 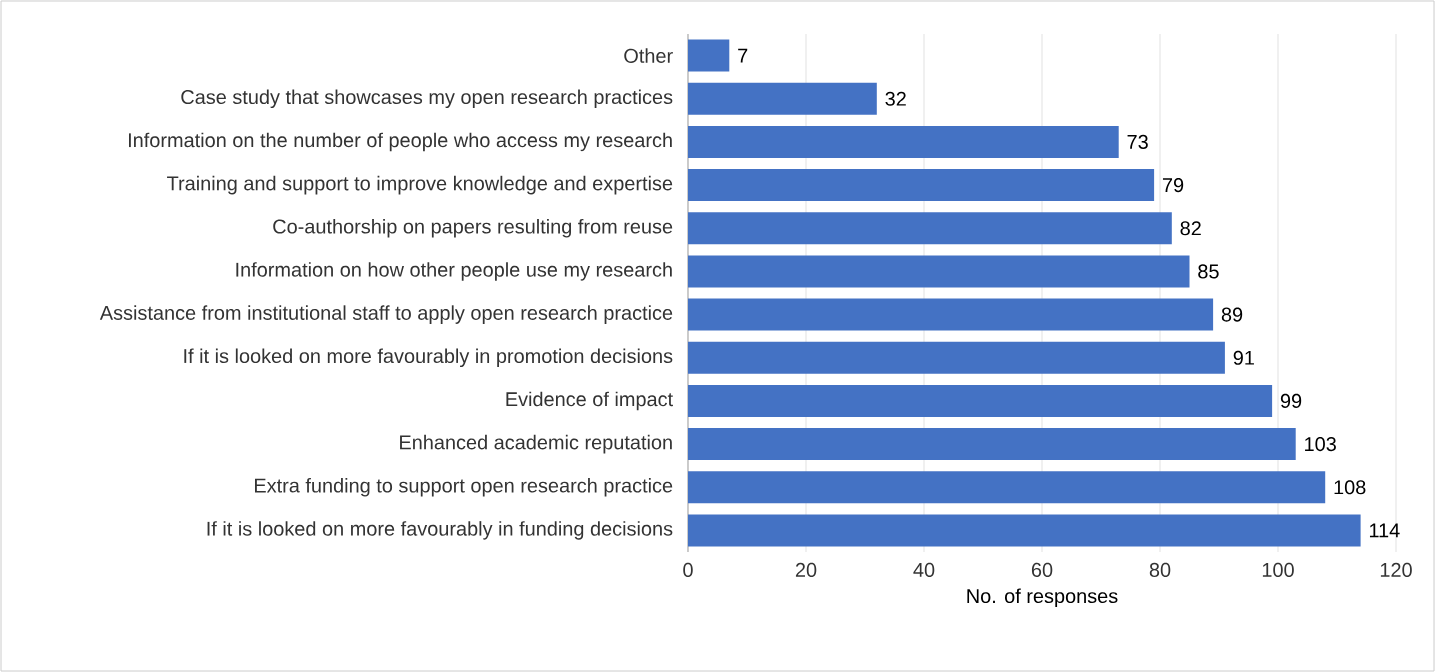 I want to click on data-label: 32, so click(x=895, y=98).